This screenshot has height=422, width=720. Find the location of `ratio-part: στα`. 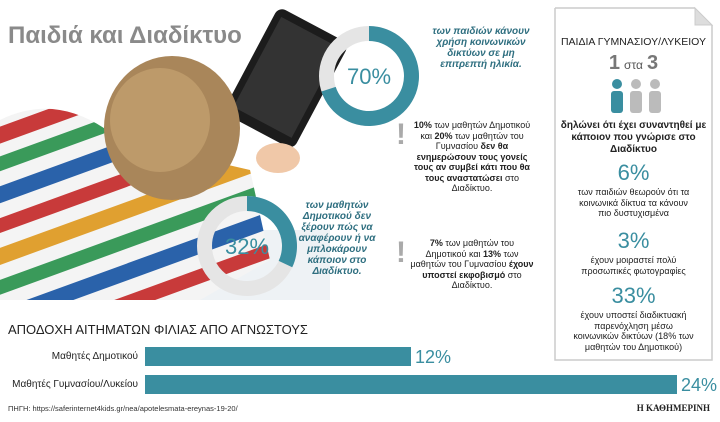

ratio-part: στα is located at coordinates (633, 65).